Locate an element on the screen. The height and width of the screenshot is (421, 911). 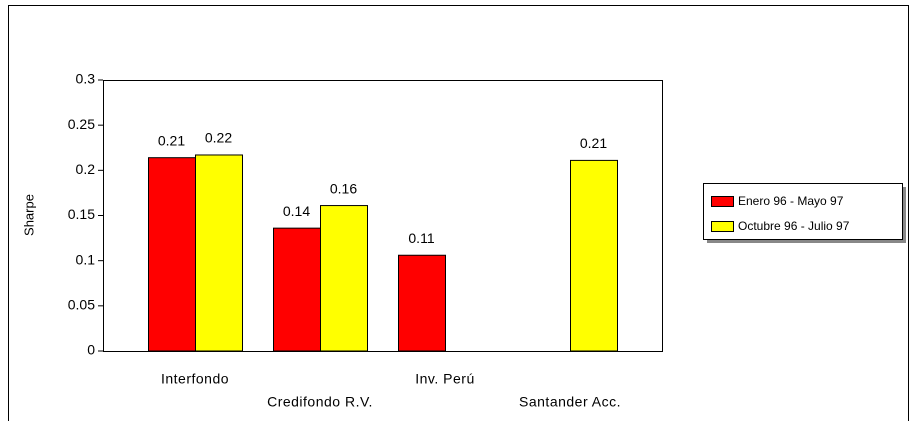
data-label: 0.22 is located at coordinates (218, 138).